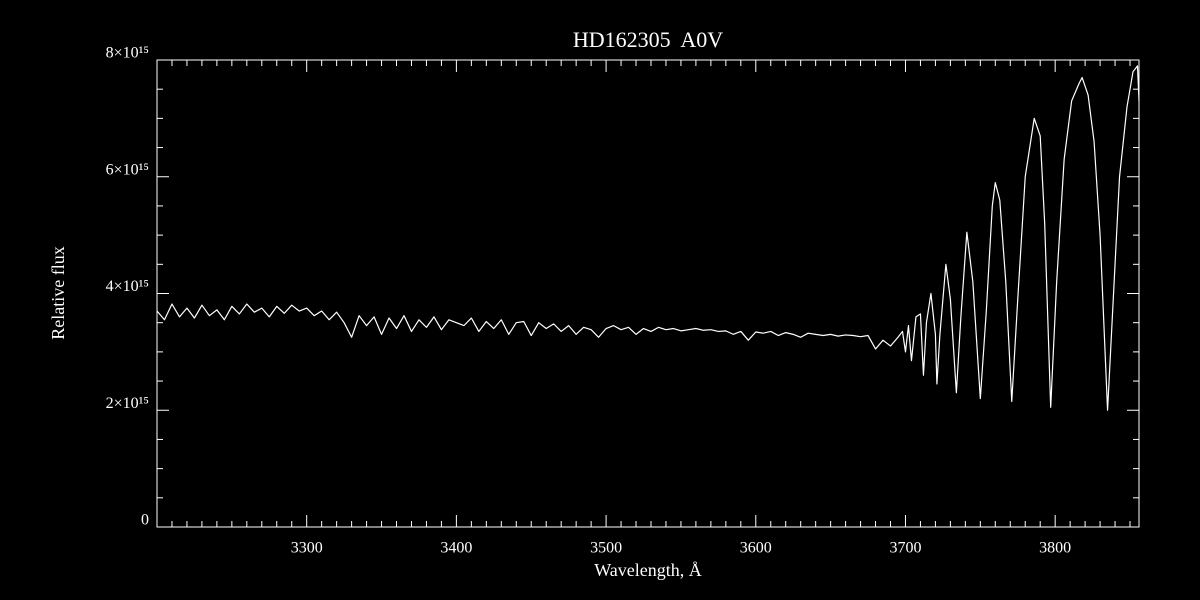 The width and height of the screenshot is (1200, 600). Describe the element at coordinates (648, 39) in the screenshot. I see `chart-title: HD162305 A0V` at that location.